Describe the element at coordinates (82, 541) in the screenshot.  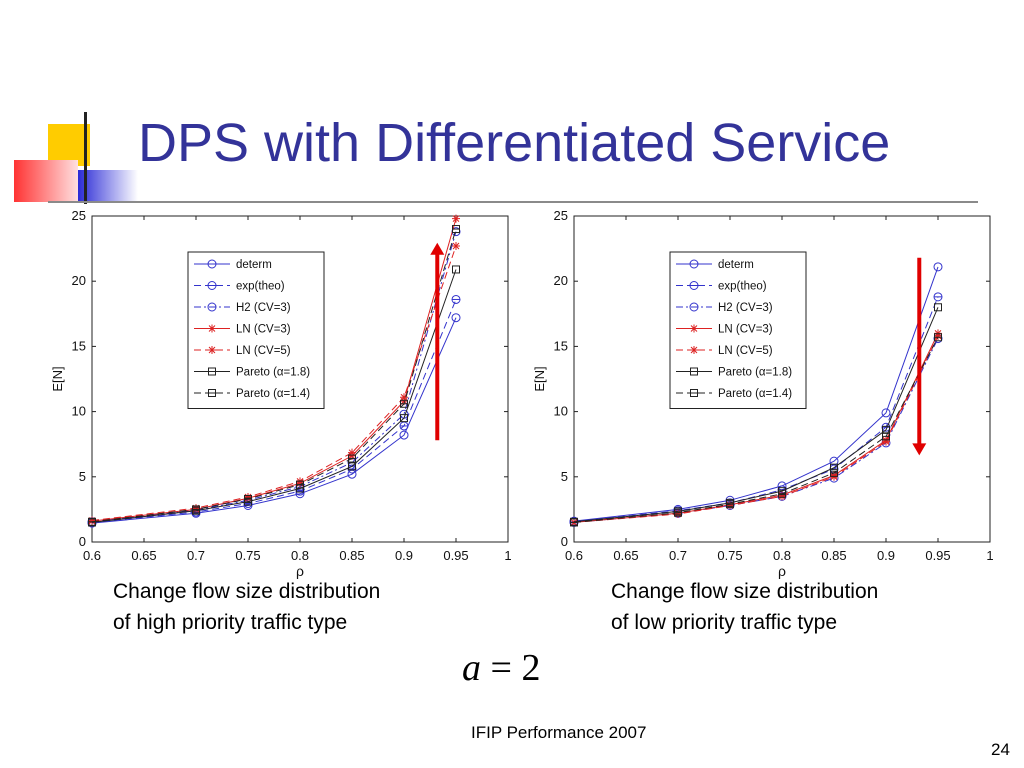
I see `chart1-ytick-label: 0` at that location.